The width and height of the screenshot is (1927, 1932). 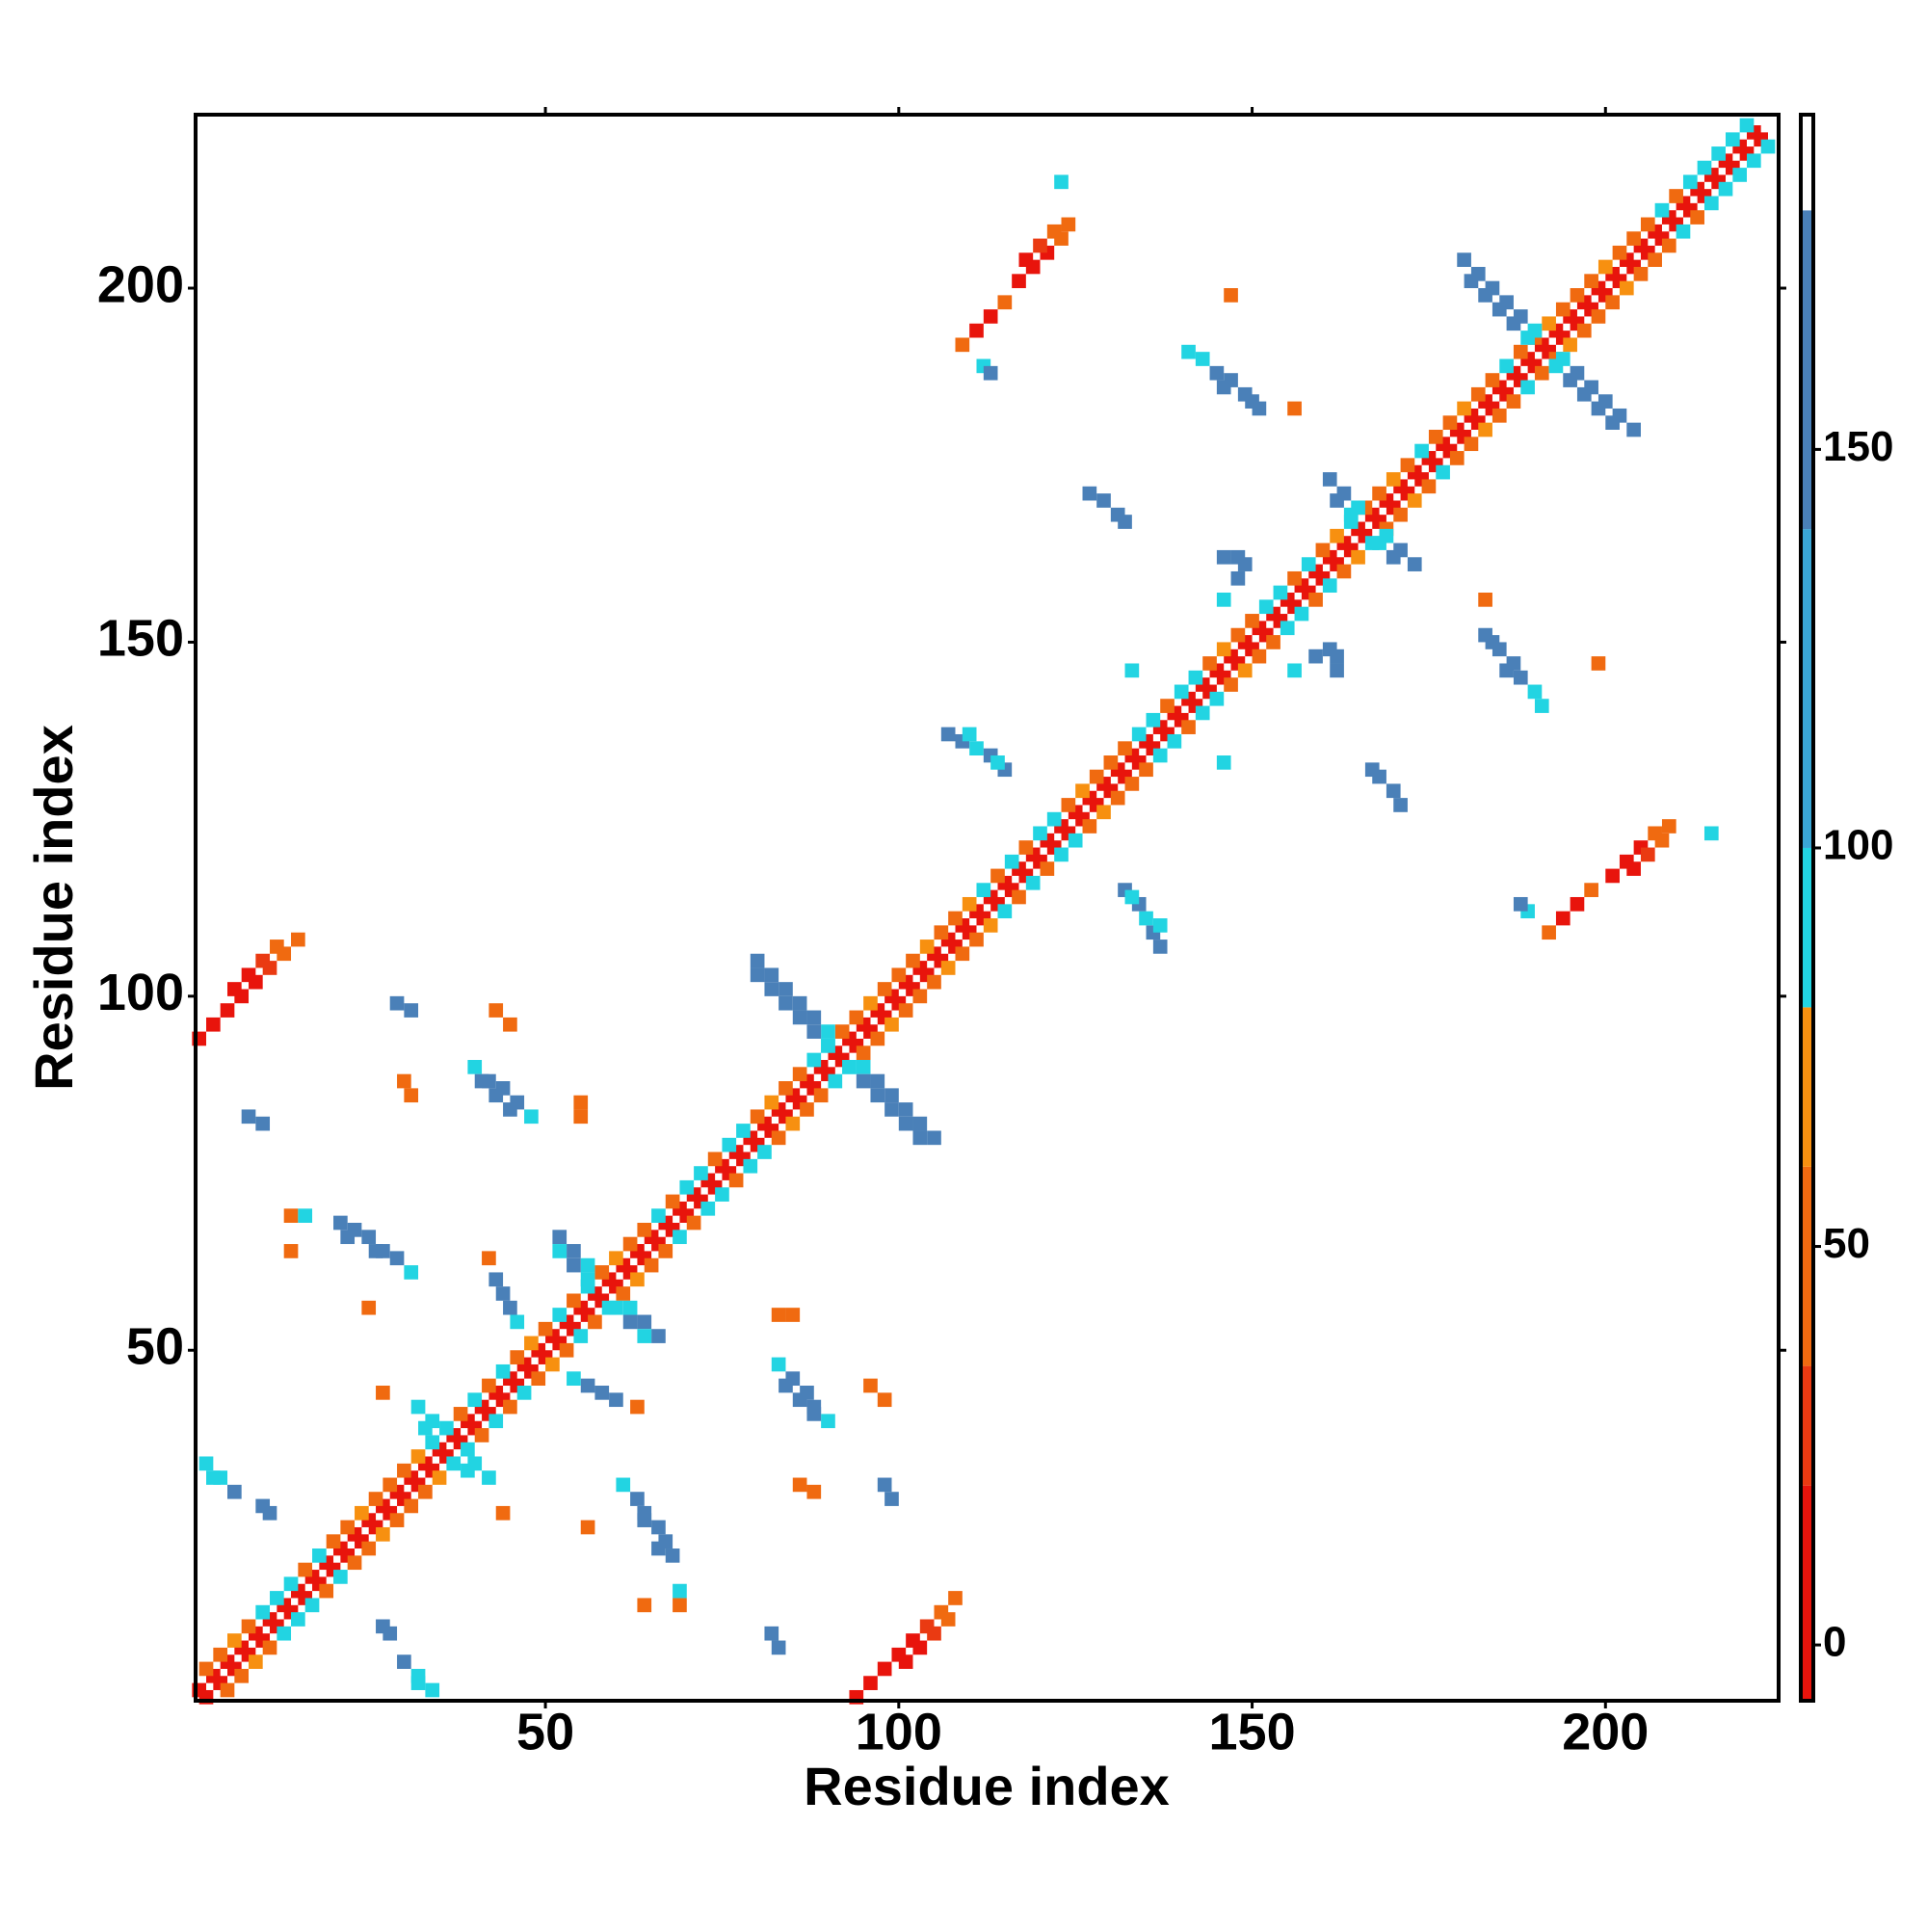 What do you see at coordinates (1606, 1731) in the screenshot?
I see `x-tick-label: 200` at bounding box center [1606, 1731].